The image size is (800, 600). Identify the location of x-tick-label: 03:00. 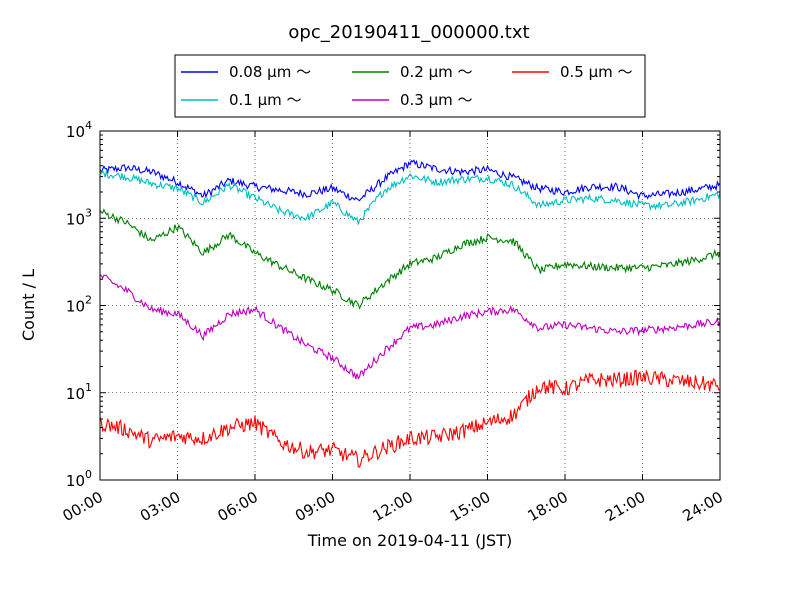
(160, 506).